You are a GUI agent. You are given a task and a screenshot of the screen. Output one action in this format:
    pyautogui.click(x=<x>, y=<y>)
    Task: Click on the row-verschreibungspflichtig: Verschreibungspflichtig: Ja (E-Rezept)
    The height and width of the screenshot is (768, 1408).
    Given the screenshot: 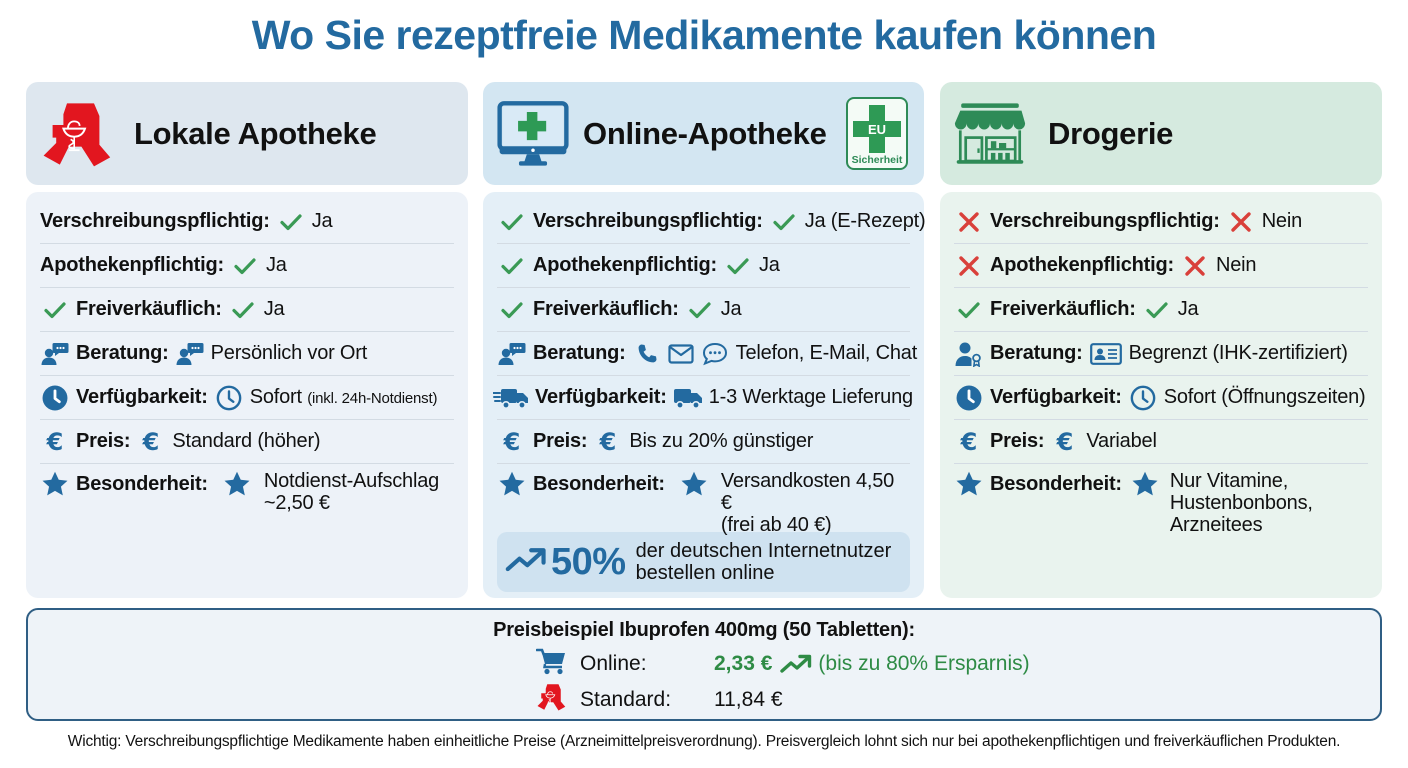 What is the action you would take?
    pyautogui.click(x=711, y=222)
    